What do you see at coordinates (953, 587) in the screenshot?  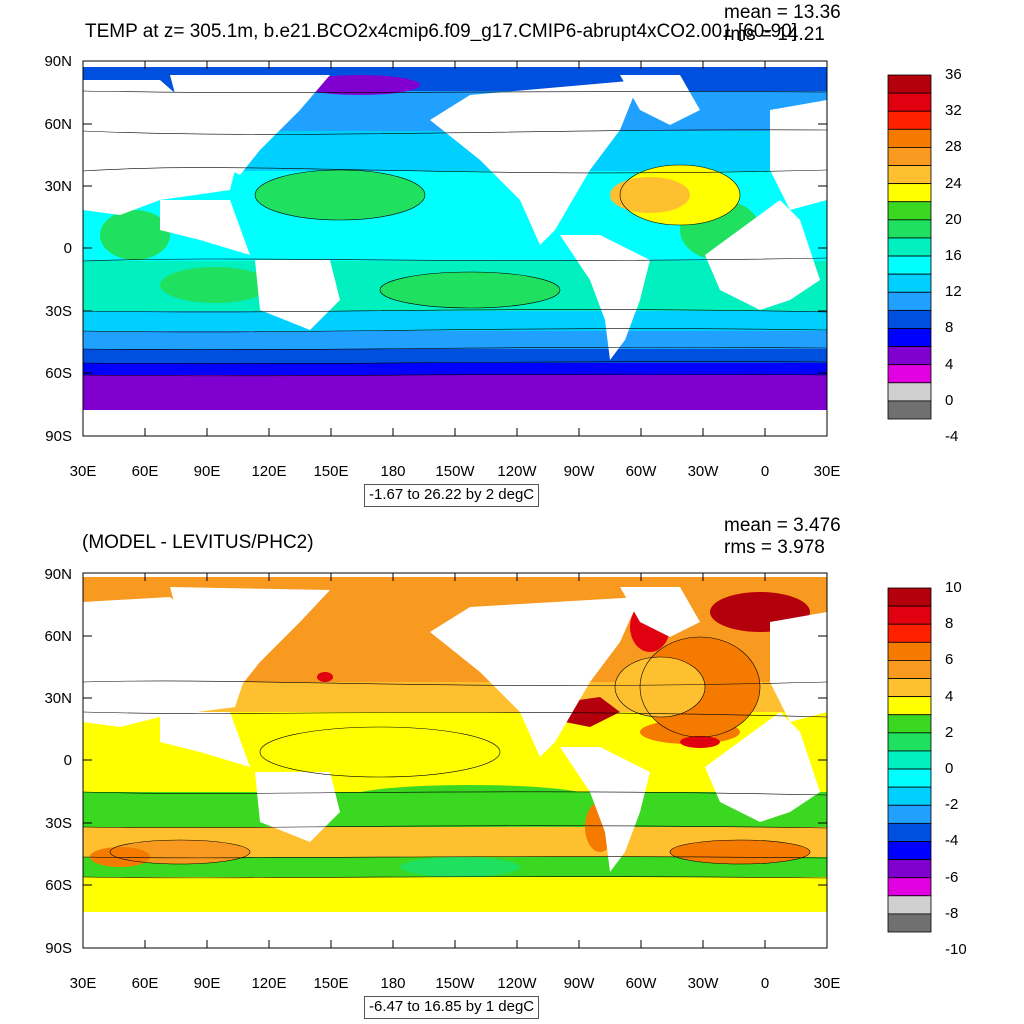 I see `colorbar-label: 10` at bounding box center [953, 587].